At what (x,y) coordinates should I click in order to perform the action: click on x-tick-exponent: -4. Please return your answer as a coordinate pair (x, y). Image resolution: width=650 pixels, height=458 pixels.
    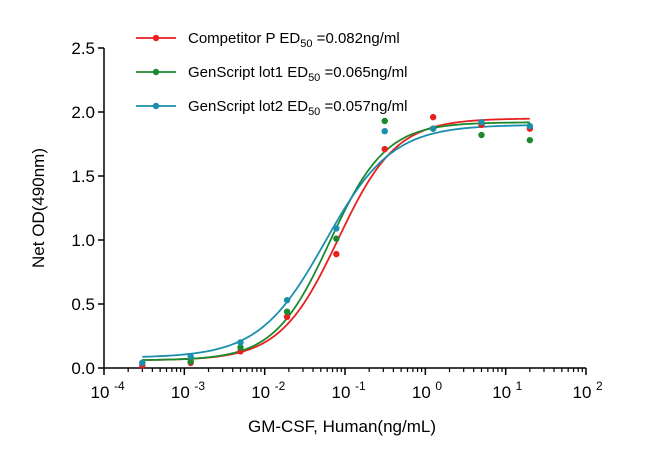
    Looking at the image, I should click on (119, 386).